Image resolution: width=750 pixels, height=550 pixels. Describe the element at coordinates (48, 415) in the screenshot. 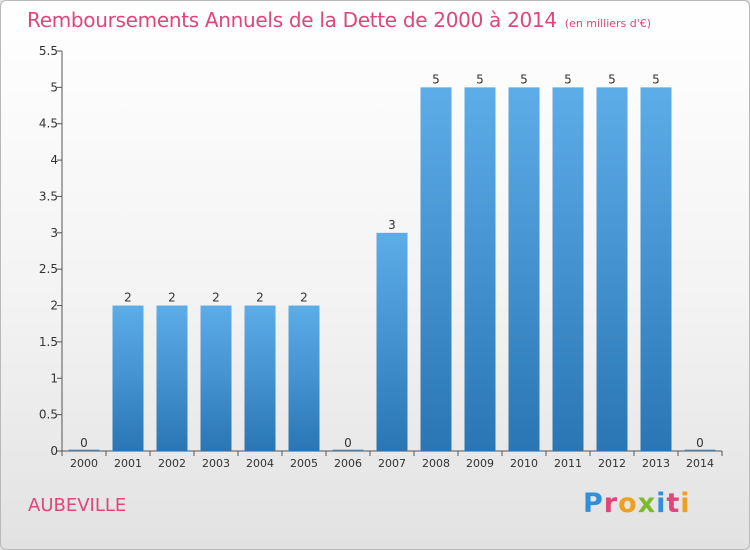

I see `y-tick-label: 0.5` at that location.